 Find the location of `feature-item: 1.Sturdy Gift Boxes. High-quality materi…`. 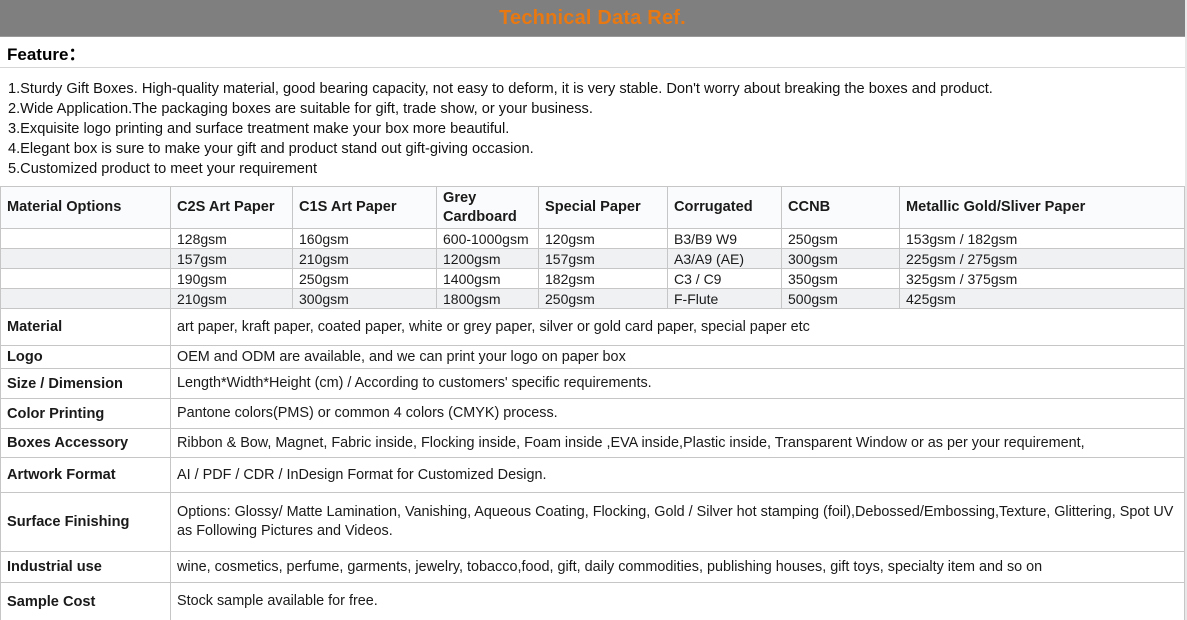

feature-item: 1.Sturdy Gift Boxes. High-quality materi… is located at coordinates (500, 89).